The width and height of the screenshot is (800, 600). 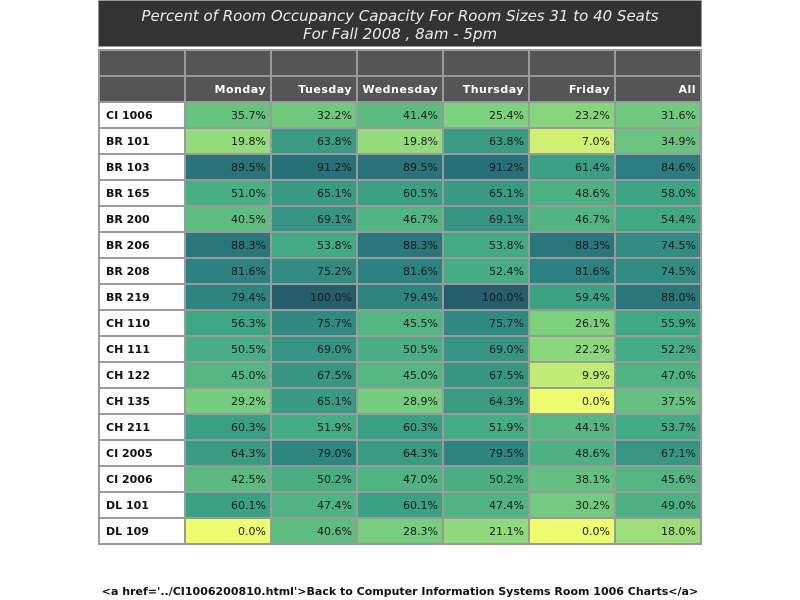 I want to click on table-row: BR 219 79.4% 100.0% 79.4% 100.0% 59.4% 88.0%, so click(x=400, y=297).